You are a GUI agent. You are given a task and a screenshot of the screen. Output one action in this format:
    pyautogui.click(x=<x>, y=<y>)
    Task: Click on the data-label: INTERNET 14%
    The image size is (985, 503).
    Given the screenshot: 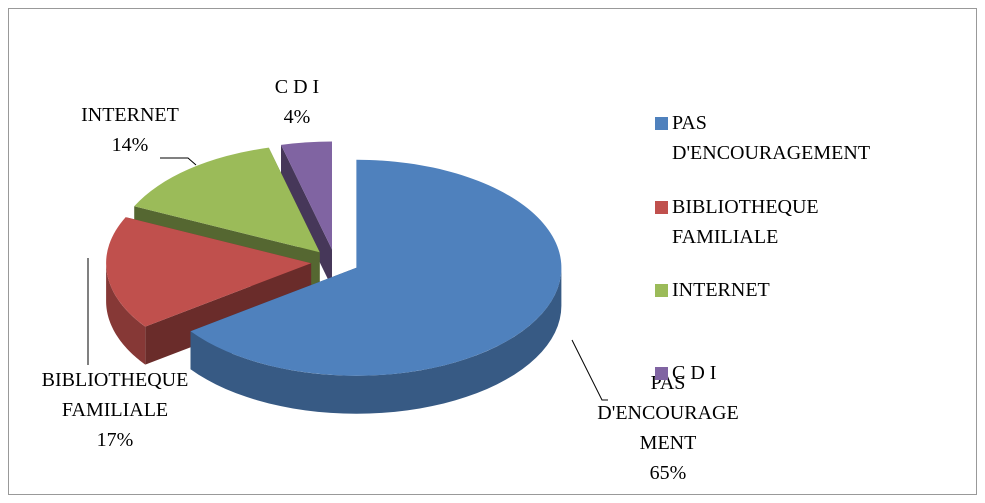 What is the action you would take?
    pyautogui.click(x=130, y=130)
    